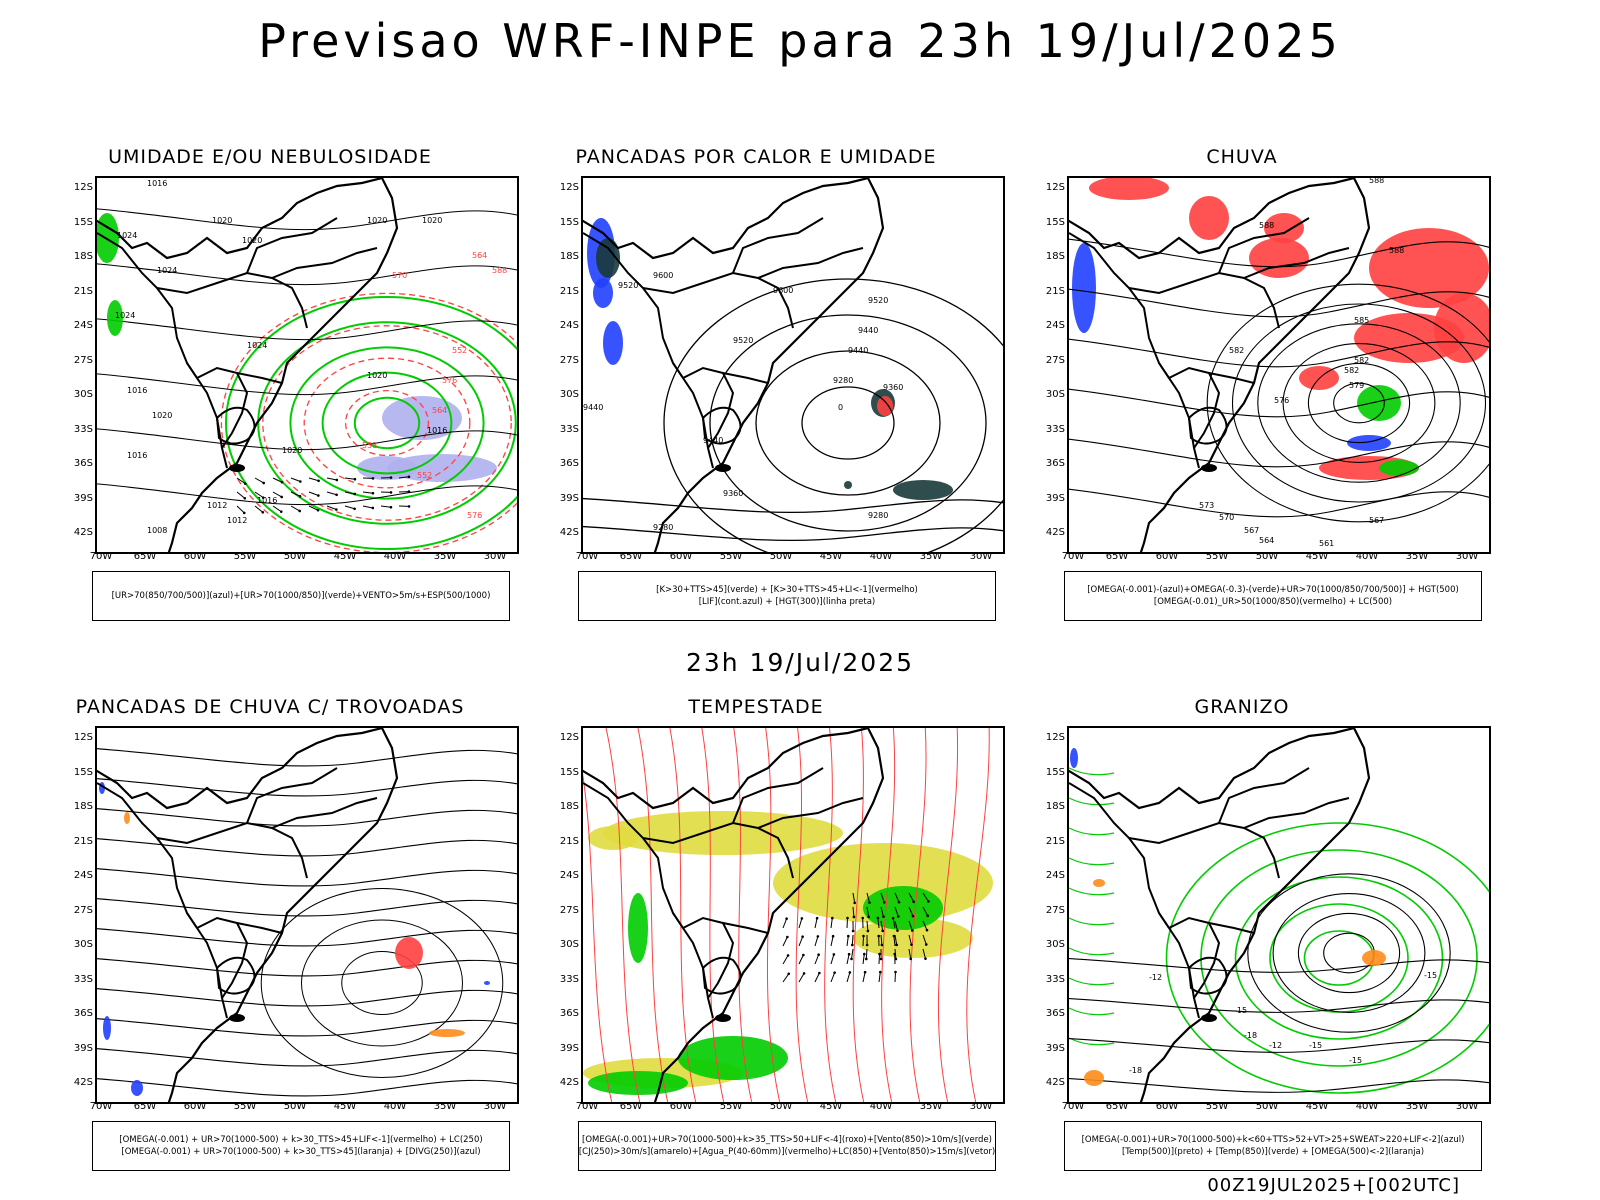  Describe the element at coordinates (115, 318) in the screenshot. I see `humidity-area-green` at that location.